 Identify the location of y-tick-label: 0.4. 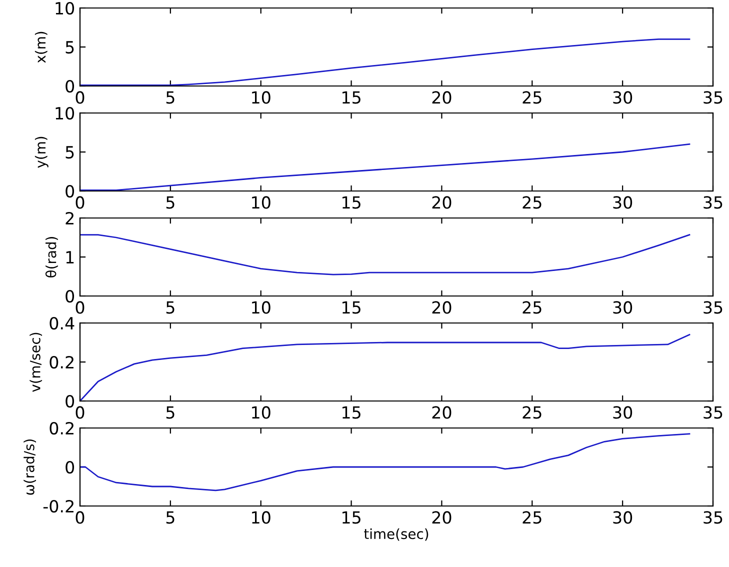
(62, 323).